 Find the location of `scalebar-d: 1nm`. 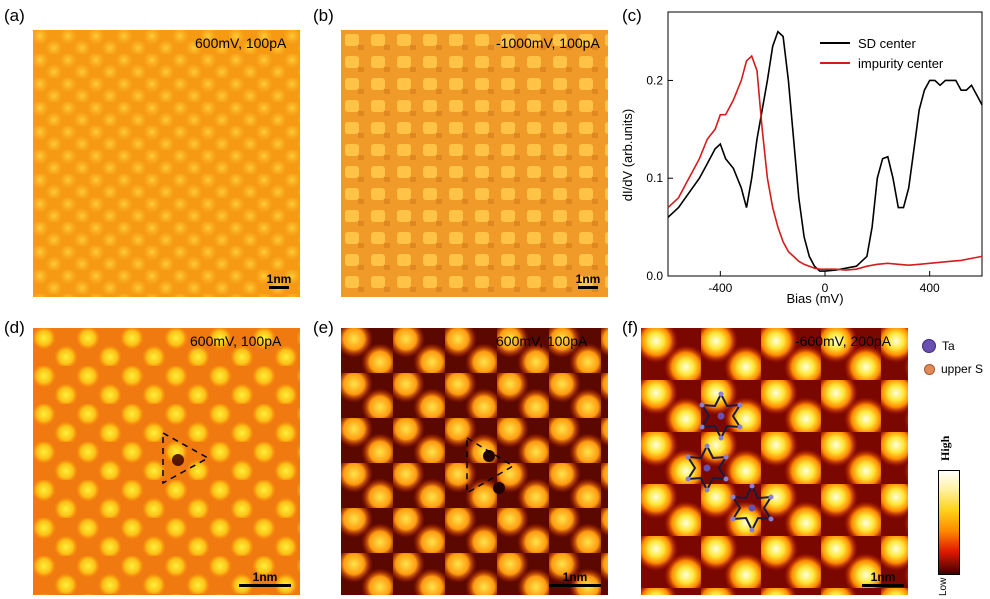

scalebar-d: 1nm is located at coordinates (265, 578).